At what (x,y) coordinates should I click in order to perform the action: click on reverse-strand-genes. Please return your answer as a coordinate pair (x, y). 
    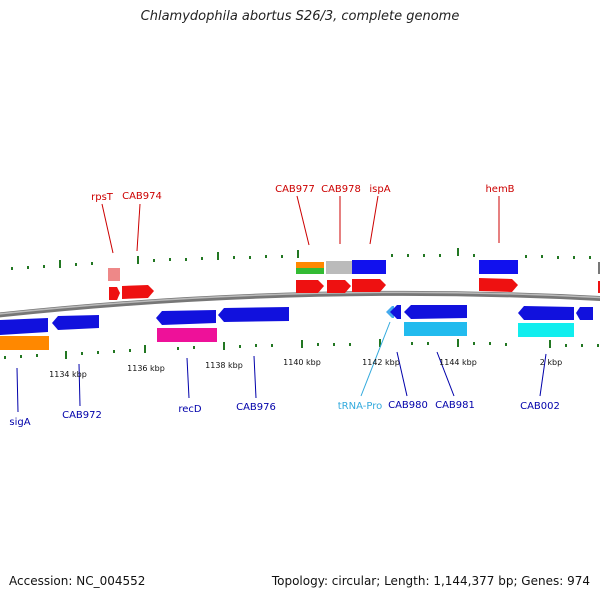
    Looking at the image, I should click on (296, 327).